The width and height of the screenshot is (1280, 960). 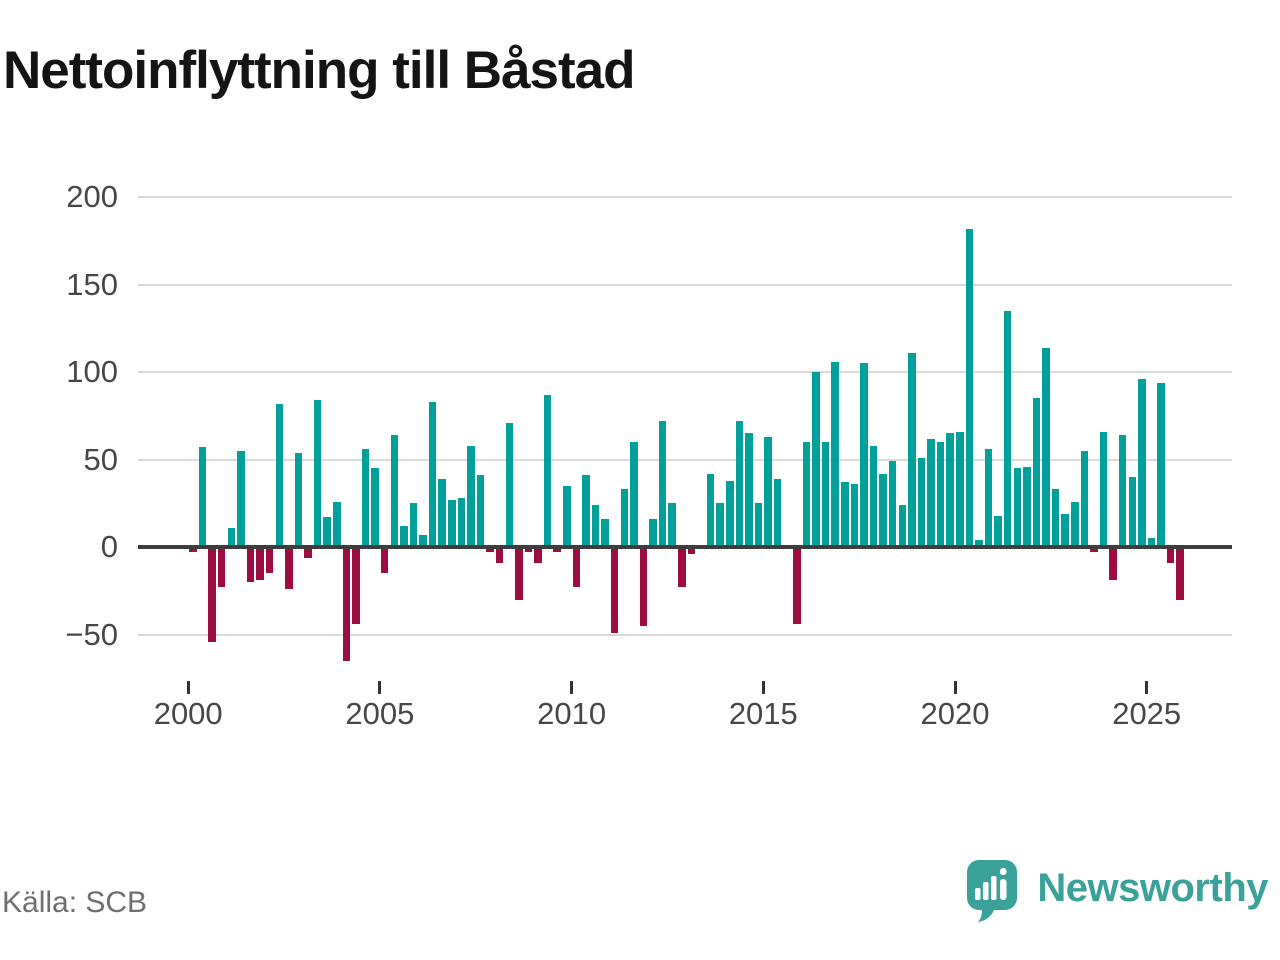 What do you see at coordinates (499, 555) in the screenshot?
I see `bar-2008Q1` at bounding box center [499, 555].